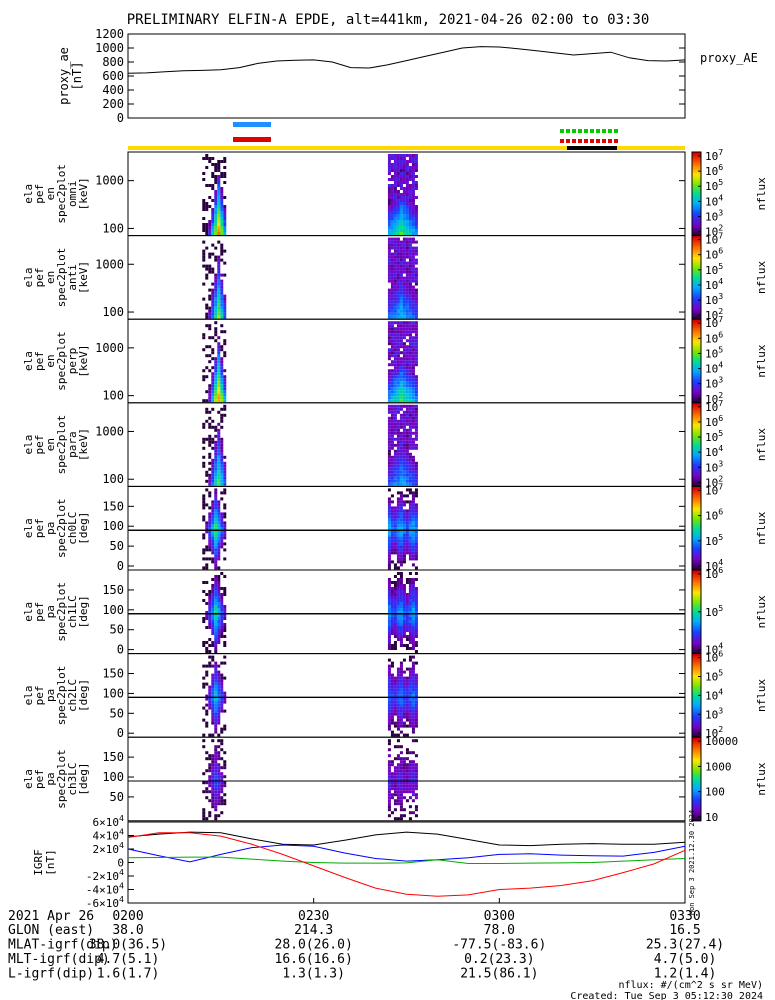 This screenshot has height=1000, width=775. What do you see at coordinates (72, 611) in the screenshot?
I see `panel-y-label: ch1LC` at bounding box center [72, 611].